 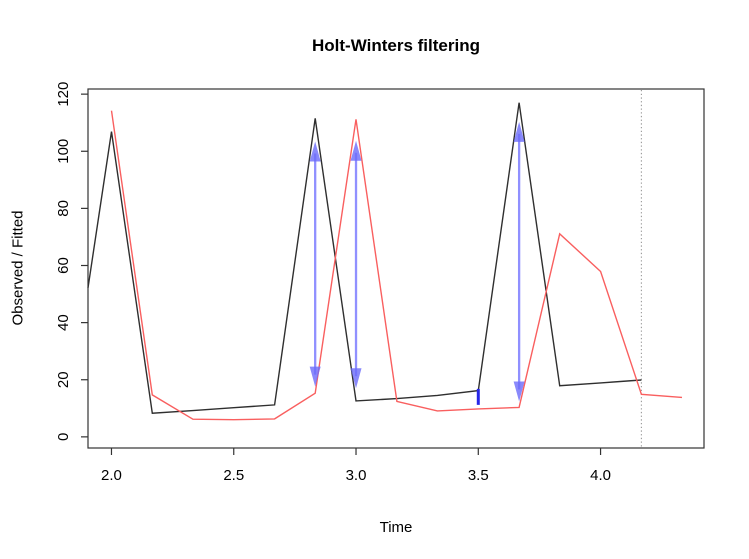 I want to click on x-tick-label: 2.0, so click(x=111, y=475).